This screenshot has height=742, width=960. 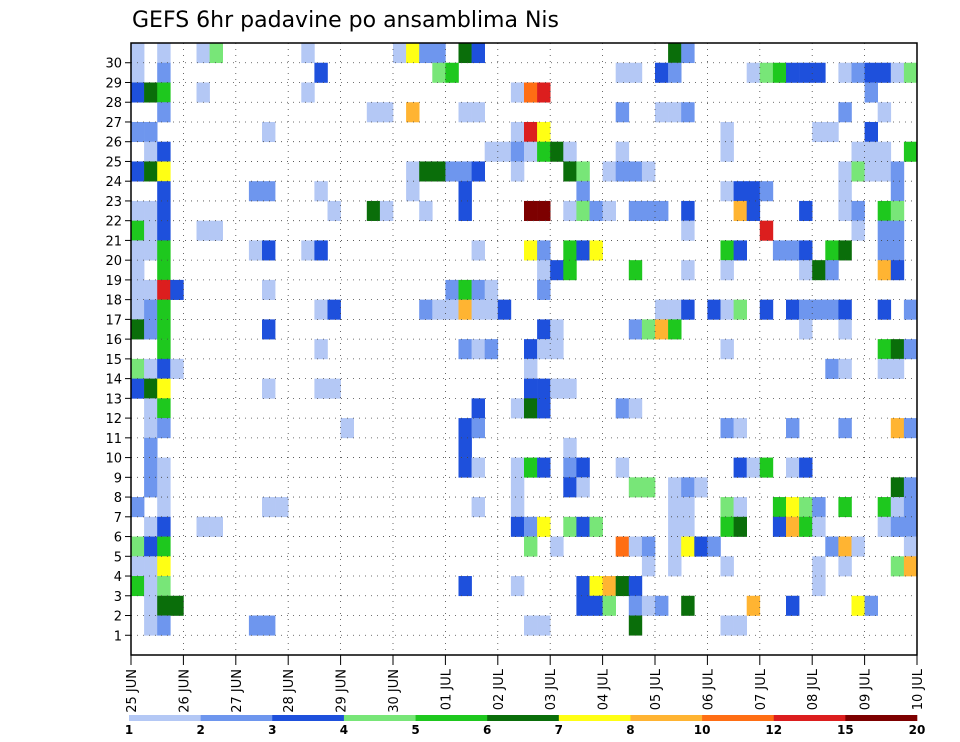 What do you see at coordinates (656, 689) in the screenshot?
I see `x-tick-label: 05 JUL` at bounding box center [656, 689].